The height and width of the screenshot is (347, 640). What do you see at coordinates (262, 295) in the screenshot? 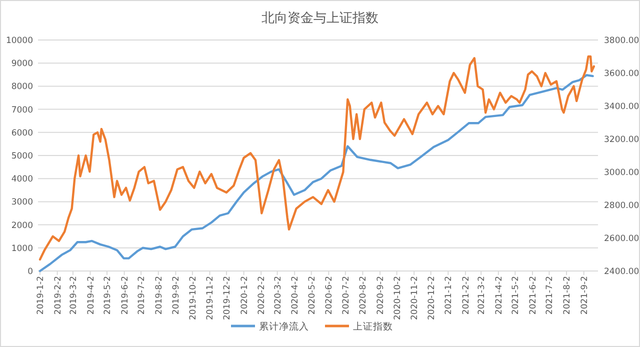
I see `x-tick-label: 2020-2-2` at bounding box center [262, 295].